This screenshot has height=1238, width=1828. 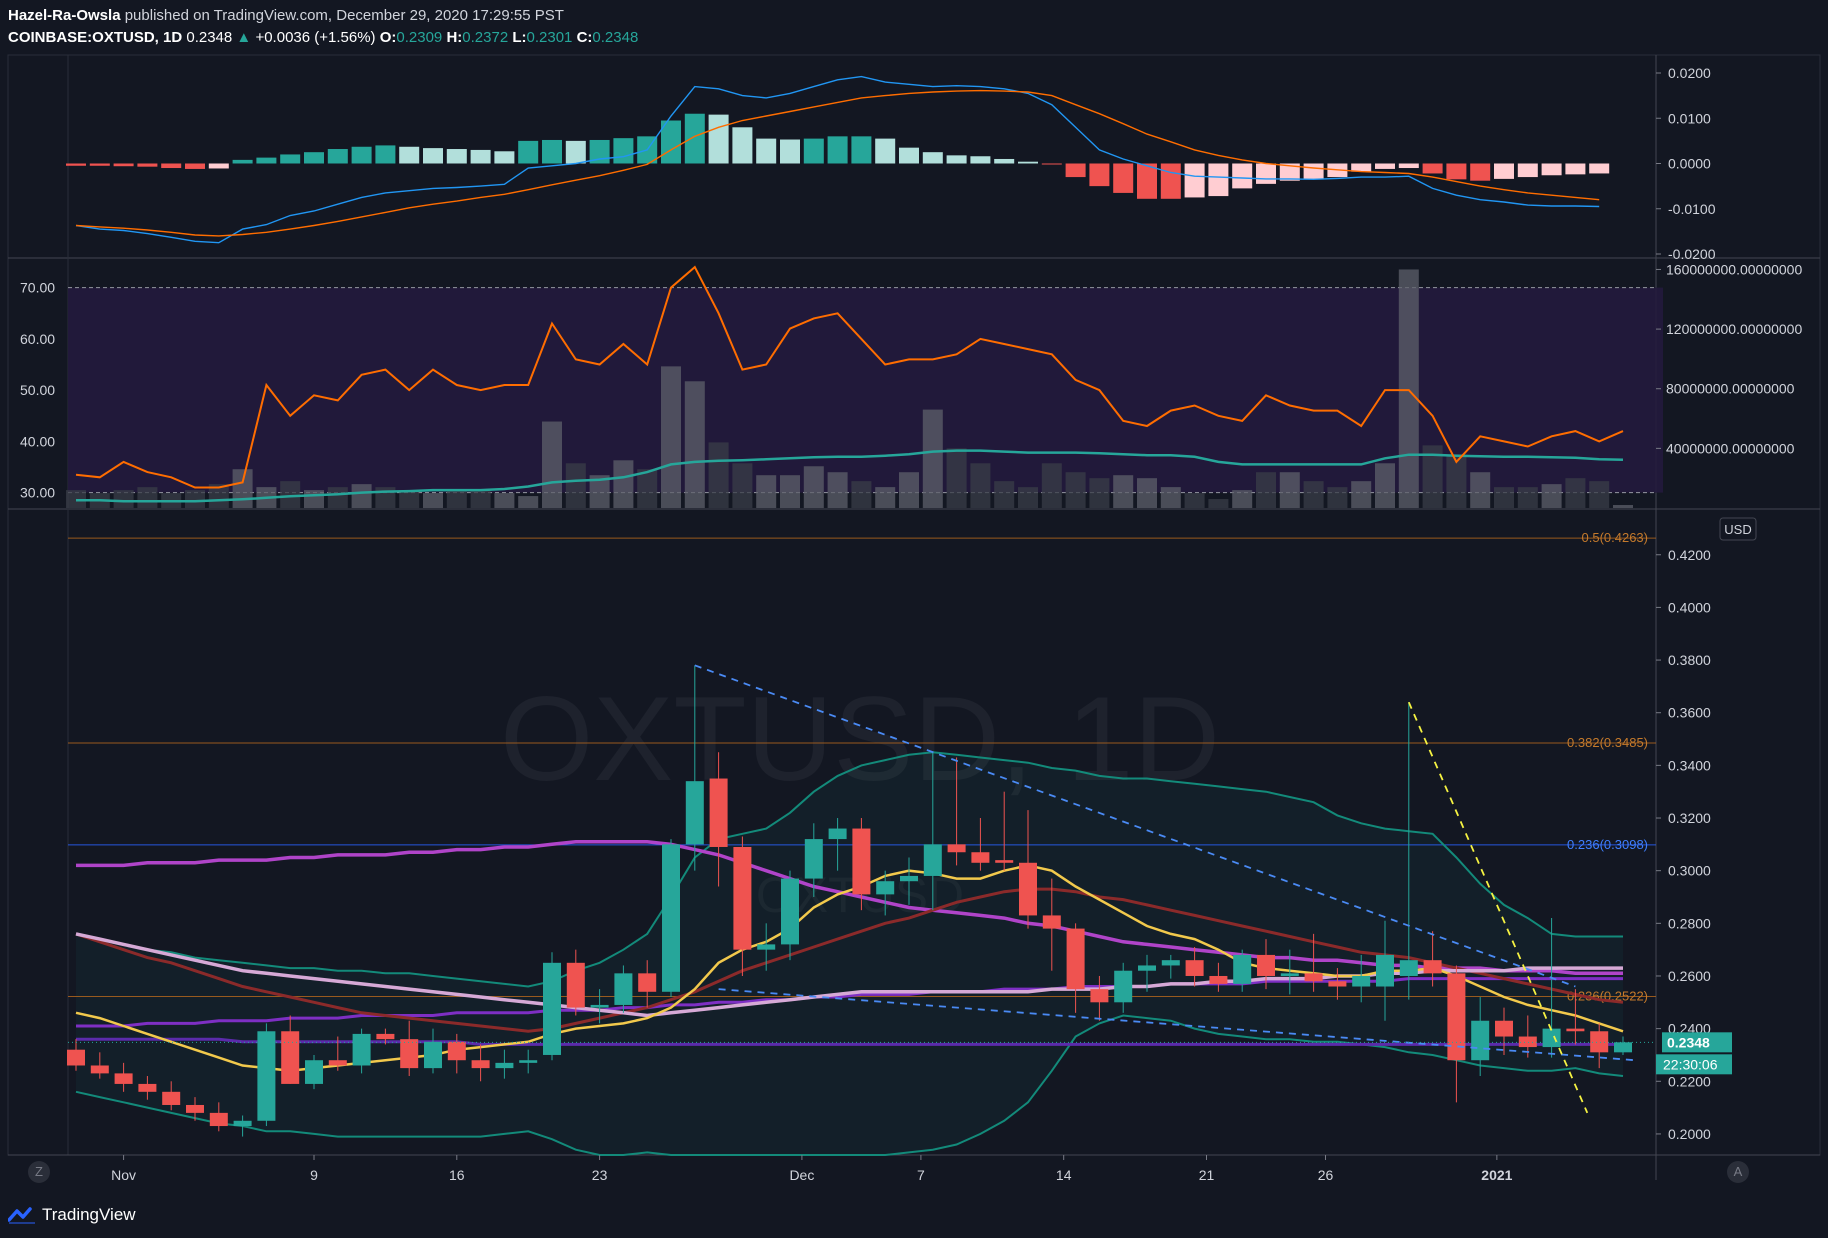 I want to click on tradingview-brand: TradingView, so click(x=72, y=1215).